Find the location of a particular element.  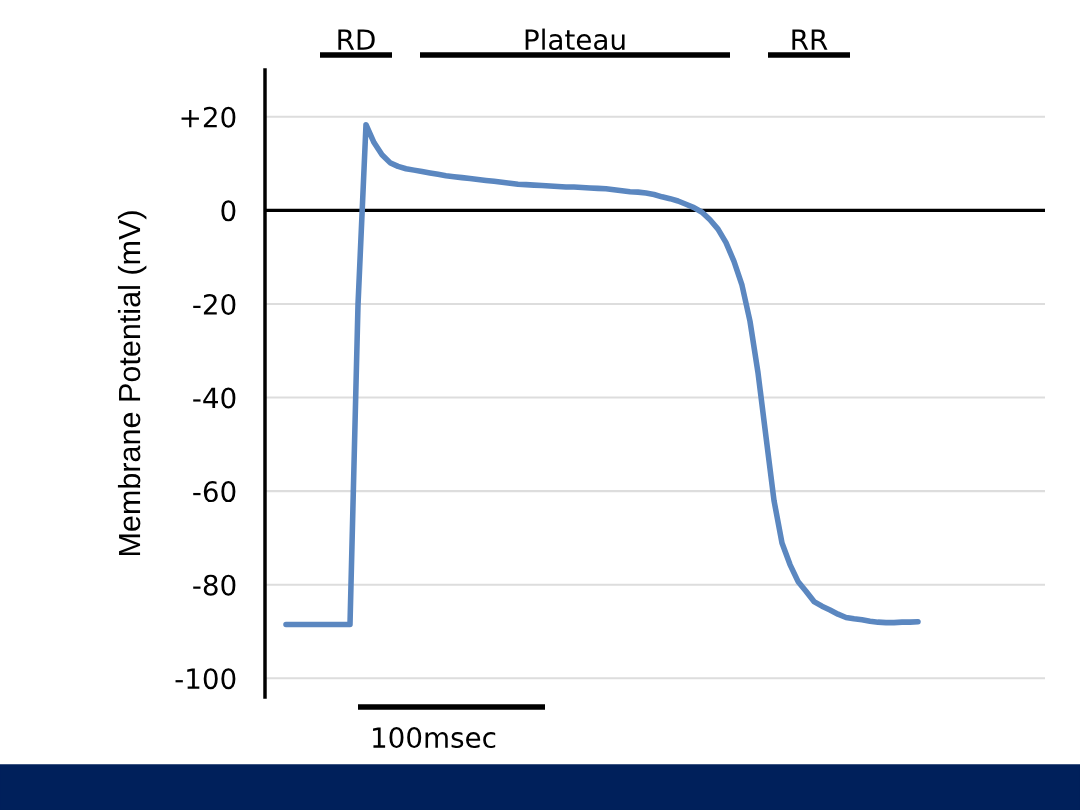

y-tick-label: 0 is located at coordinates (228, 211).